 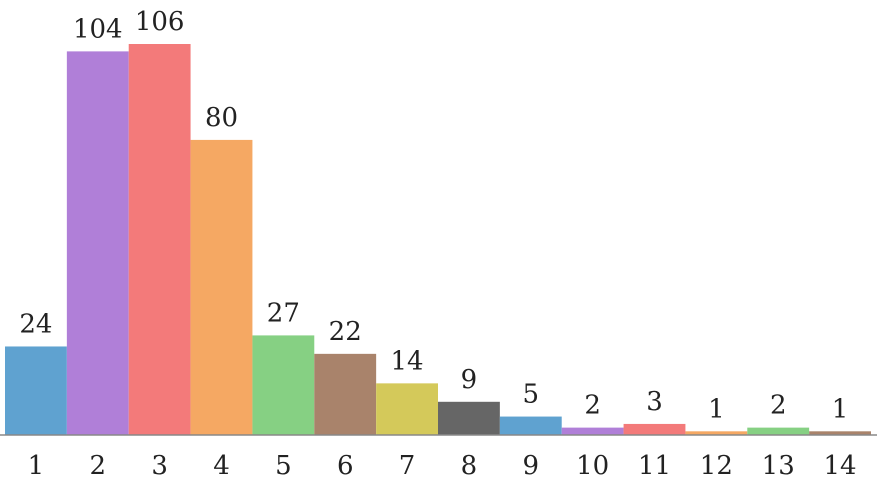 What do you see at coordinates (531, 465) in the screenshot?
I see `x-tick-label: 9` at bounding box center [531, 465].